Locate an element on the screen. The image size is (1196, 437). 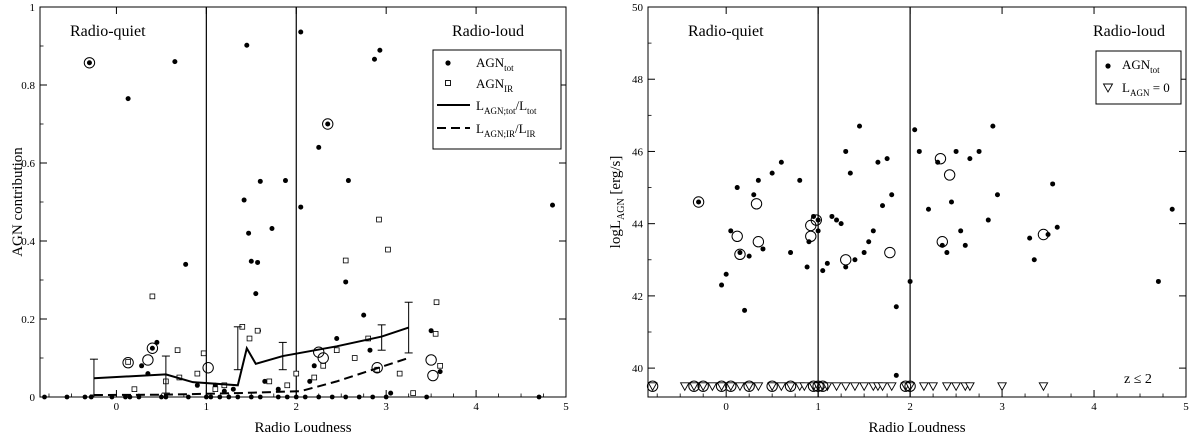
x-tick-label: 1 is located at coordinates (818, 407).